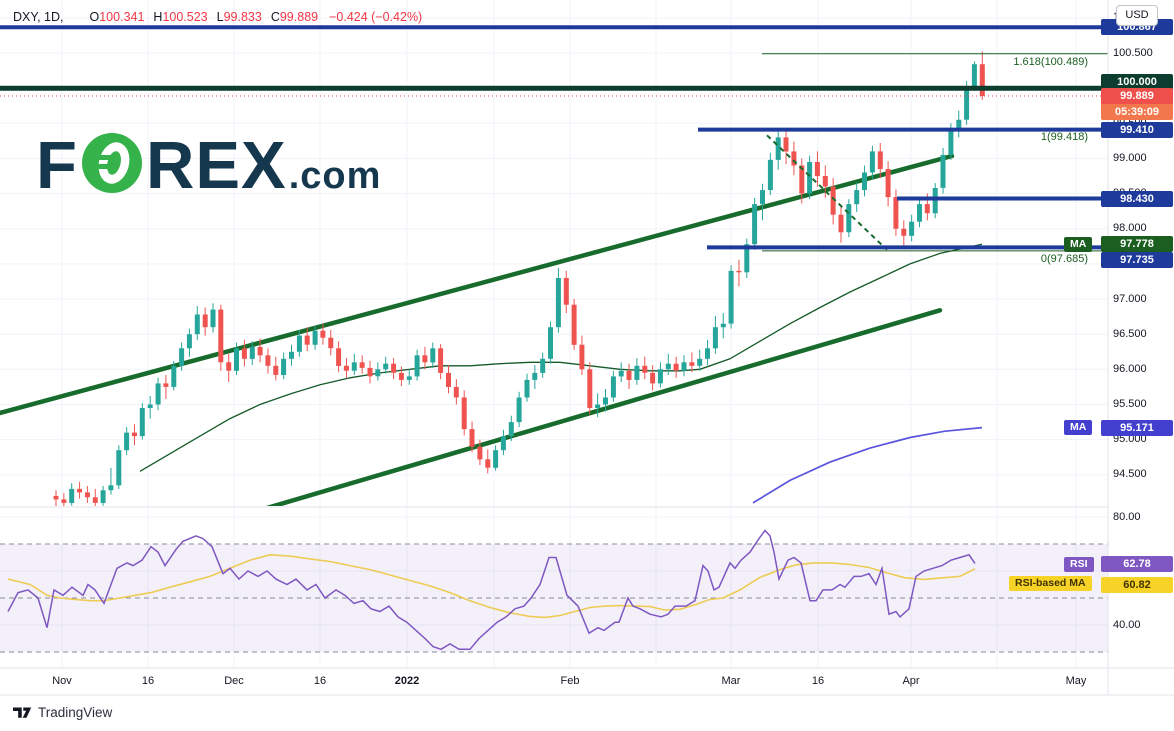  Describe the element at coordinates (818, 681) in the screenshot. I see `time-axis-label: 16` at that location.